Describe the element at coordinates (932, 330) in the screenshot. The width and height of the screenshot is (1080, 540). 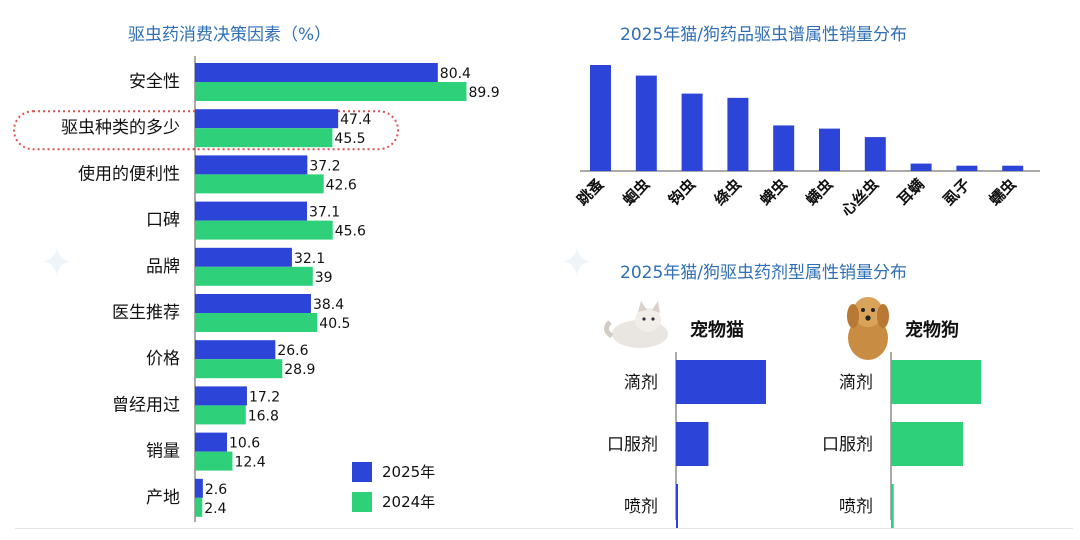
I see `group-label-dog: 宠物狗` at that location.